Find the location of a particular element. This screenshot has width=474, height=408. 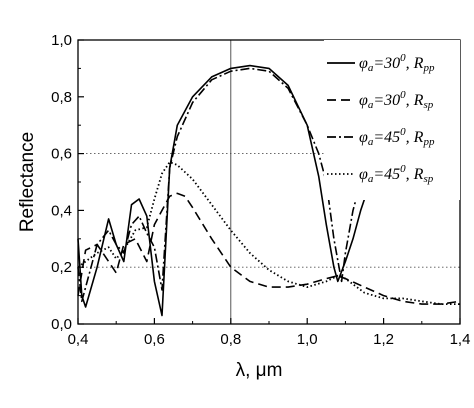

x-tick-label: 0,4 is located at coordinates (78, 339).